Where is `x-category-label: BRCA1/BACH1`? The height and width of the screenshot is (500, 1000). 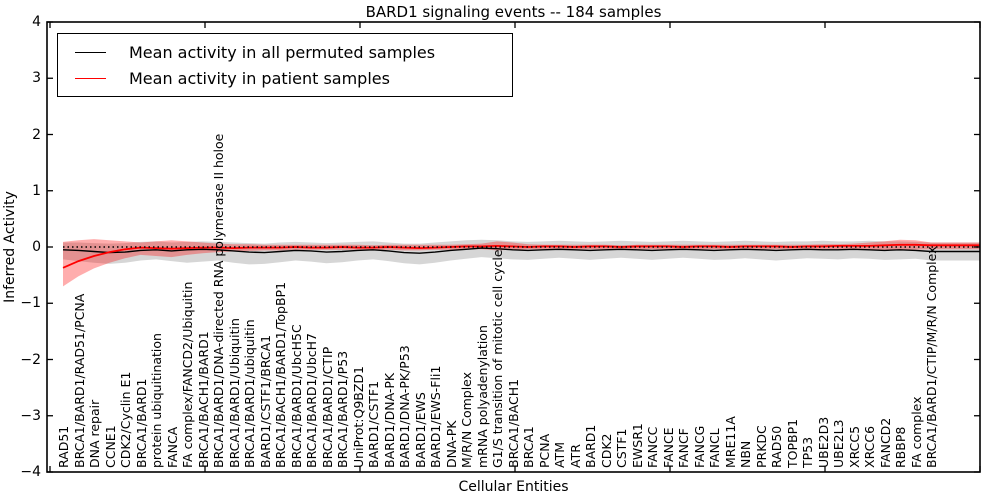 x-category-label: BRCA1/BACH1 is located at coordinates (513, 423).